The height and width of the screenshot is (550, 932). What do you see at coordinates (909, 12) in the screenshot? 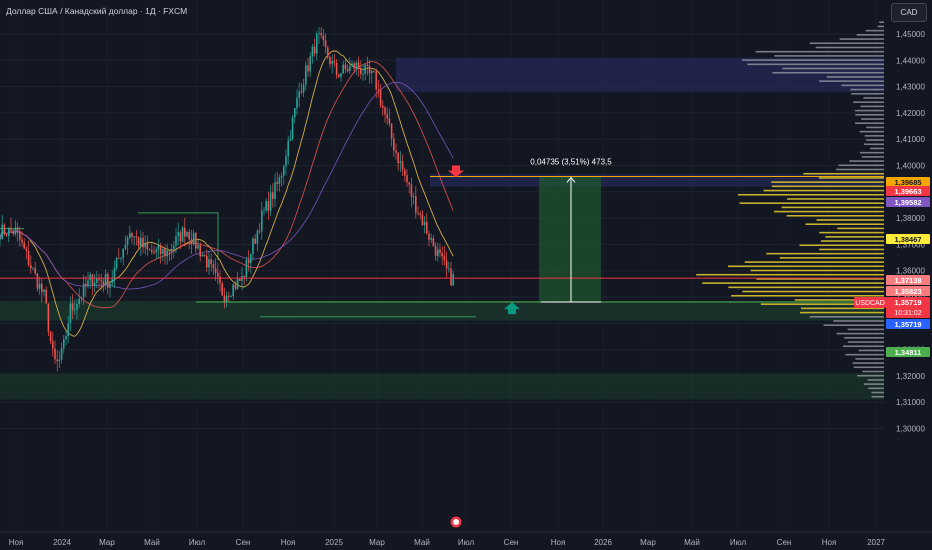
I see `currency-button: CAD` at bounding box center [909, 12].